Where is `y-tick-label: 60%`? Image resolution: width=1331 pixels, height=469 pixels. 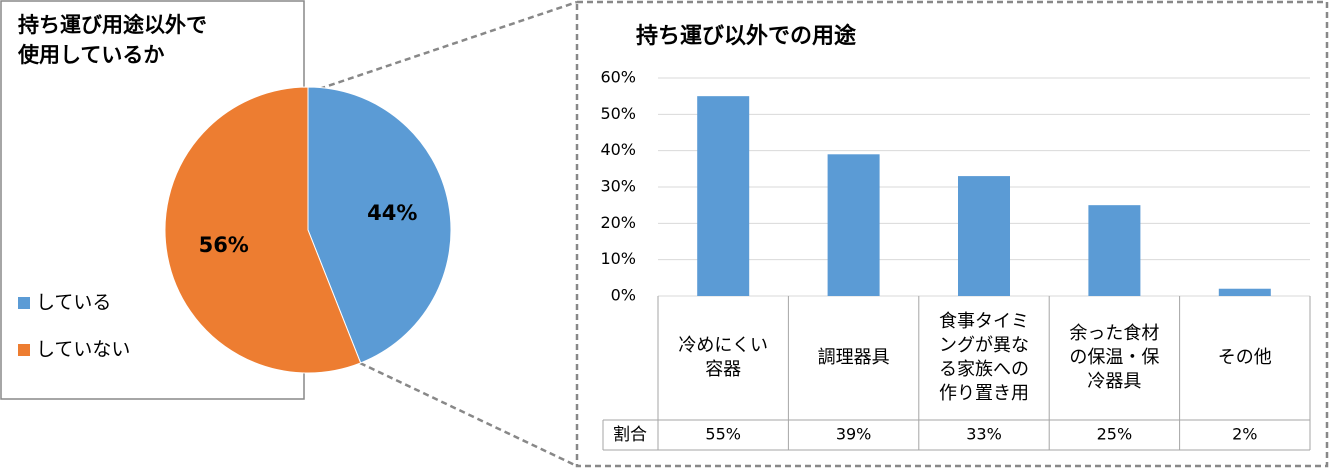
y-tick-label: 60% is located at coordinates (618, 77).